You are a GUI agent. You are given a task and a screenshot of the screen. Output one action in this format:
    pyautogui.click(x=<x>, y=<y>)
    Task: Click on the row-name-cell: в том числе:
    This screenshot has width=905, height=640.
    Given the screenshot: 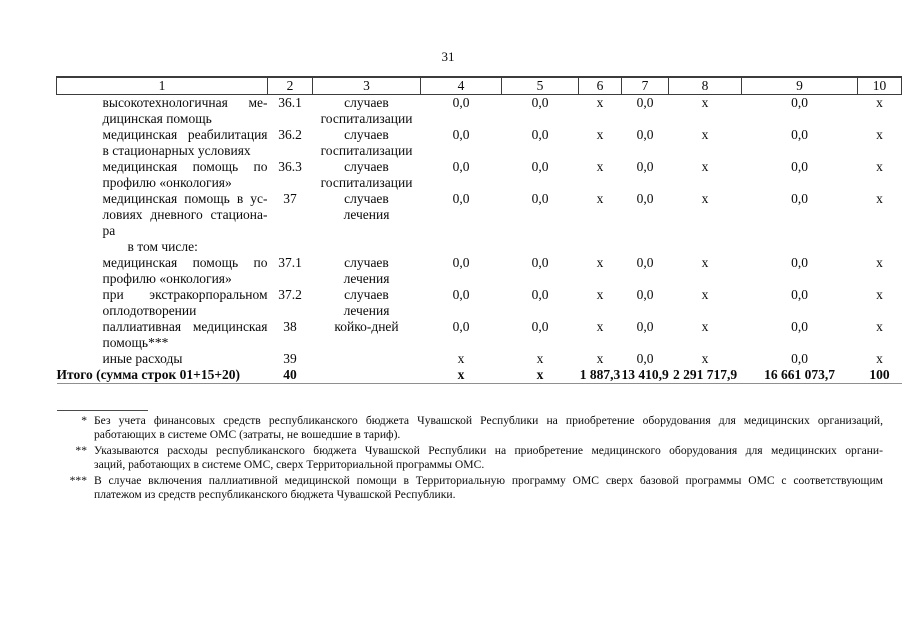 What is the action you would take?
    pyautogui.click(x=162, y=247)
    